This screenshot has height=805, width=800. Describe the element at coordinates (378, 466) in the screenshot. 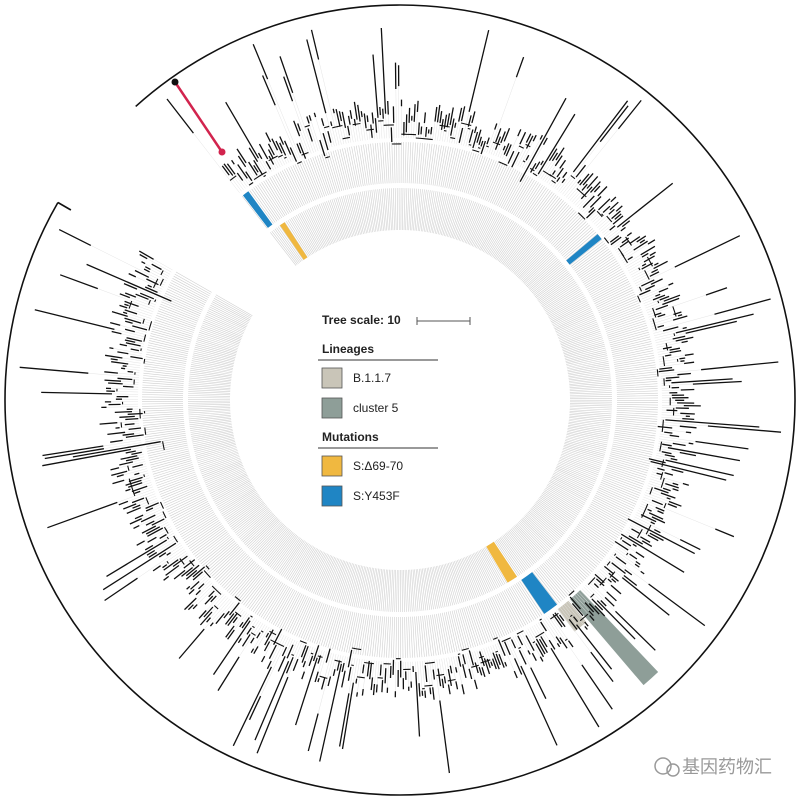

I see `legend-label: S:Δ69-70` at that location.